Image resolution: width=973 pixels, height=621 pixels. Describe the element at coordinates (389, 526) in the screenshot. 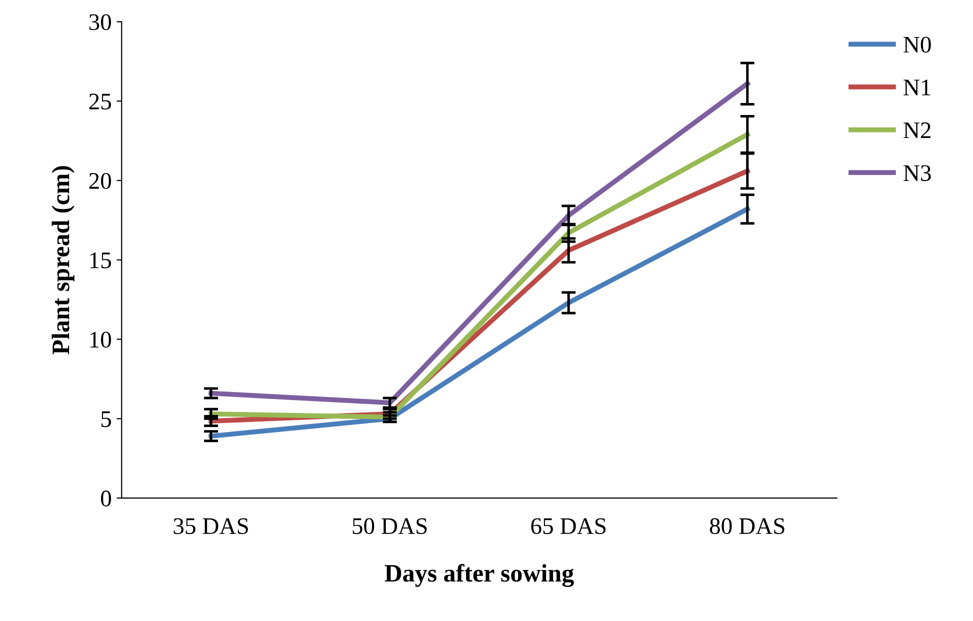

I see `x-tick-label: 50 DAS` at that location.